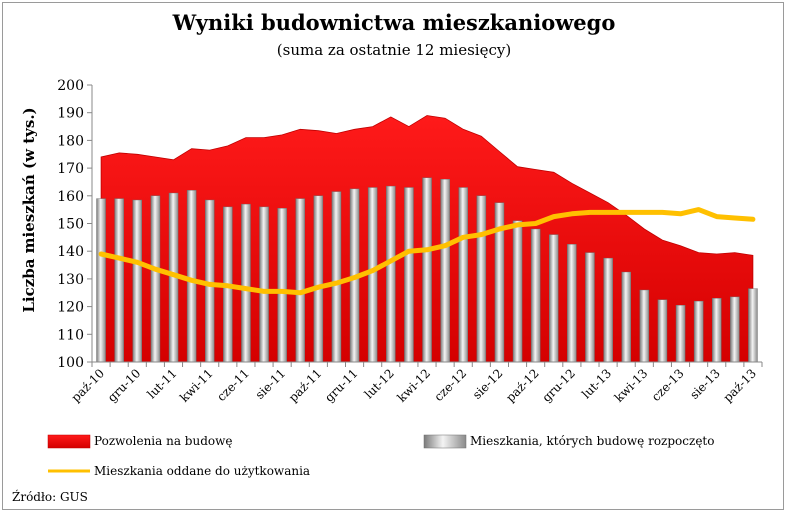 Image resolution: width=788 pixels, height=514 pixels. What do you see at coordinates (70, 280) in the screenshot?
I see `y-tick-label: 130` at bounding box center [70, 280].